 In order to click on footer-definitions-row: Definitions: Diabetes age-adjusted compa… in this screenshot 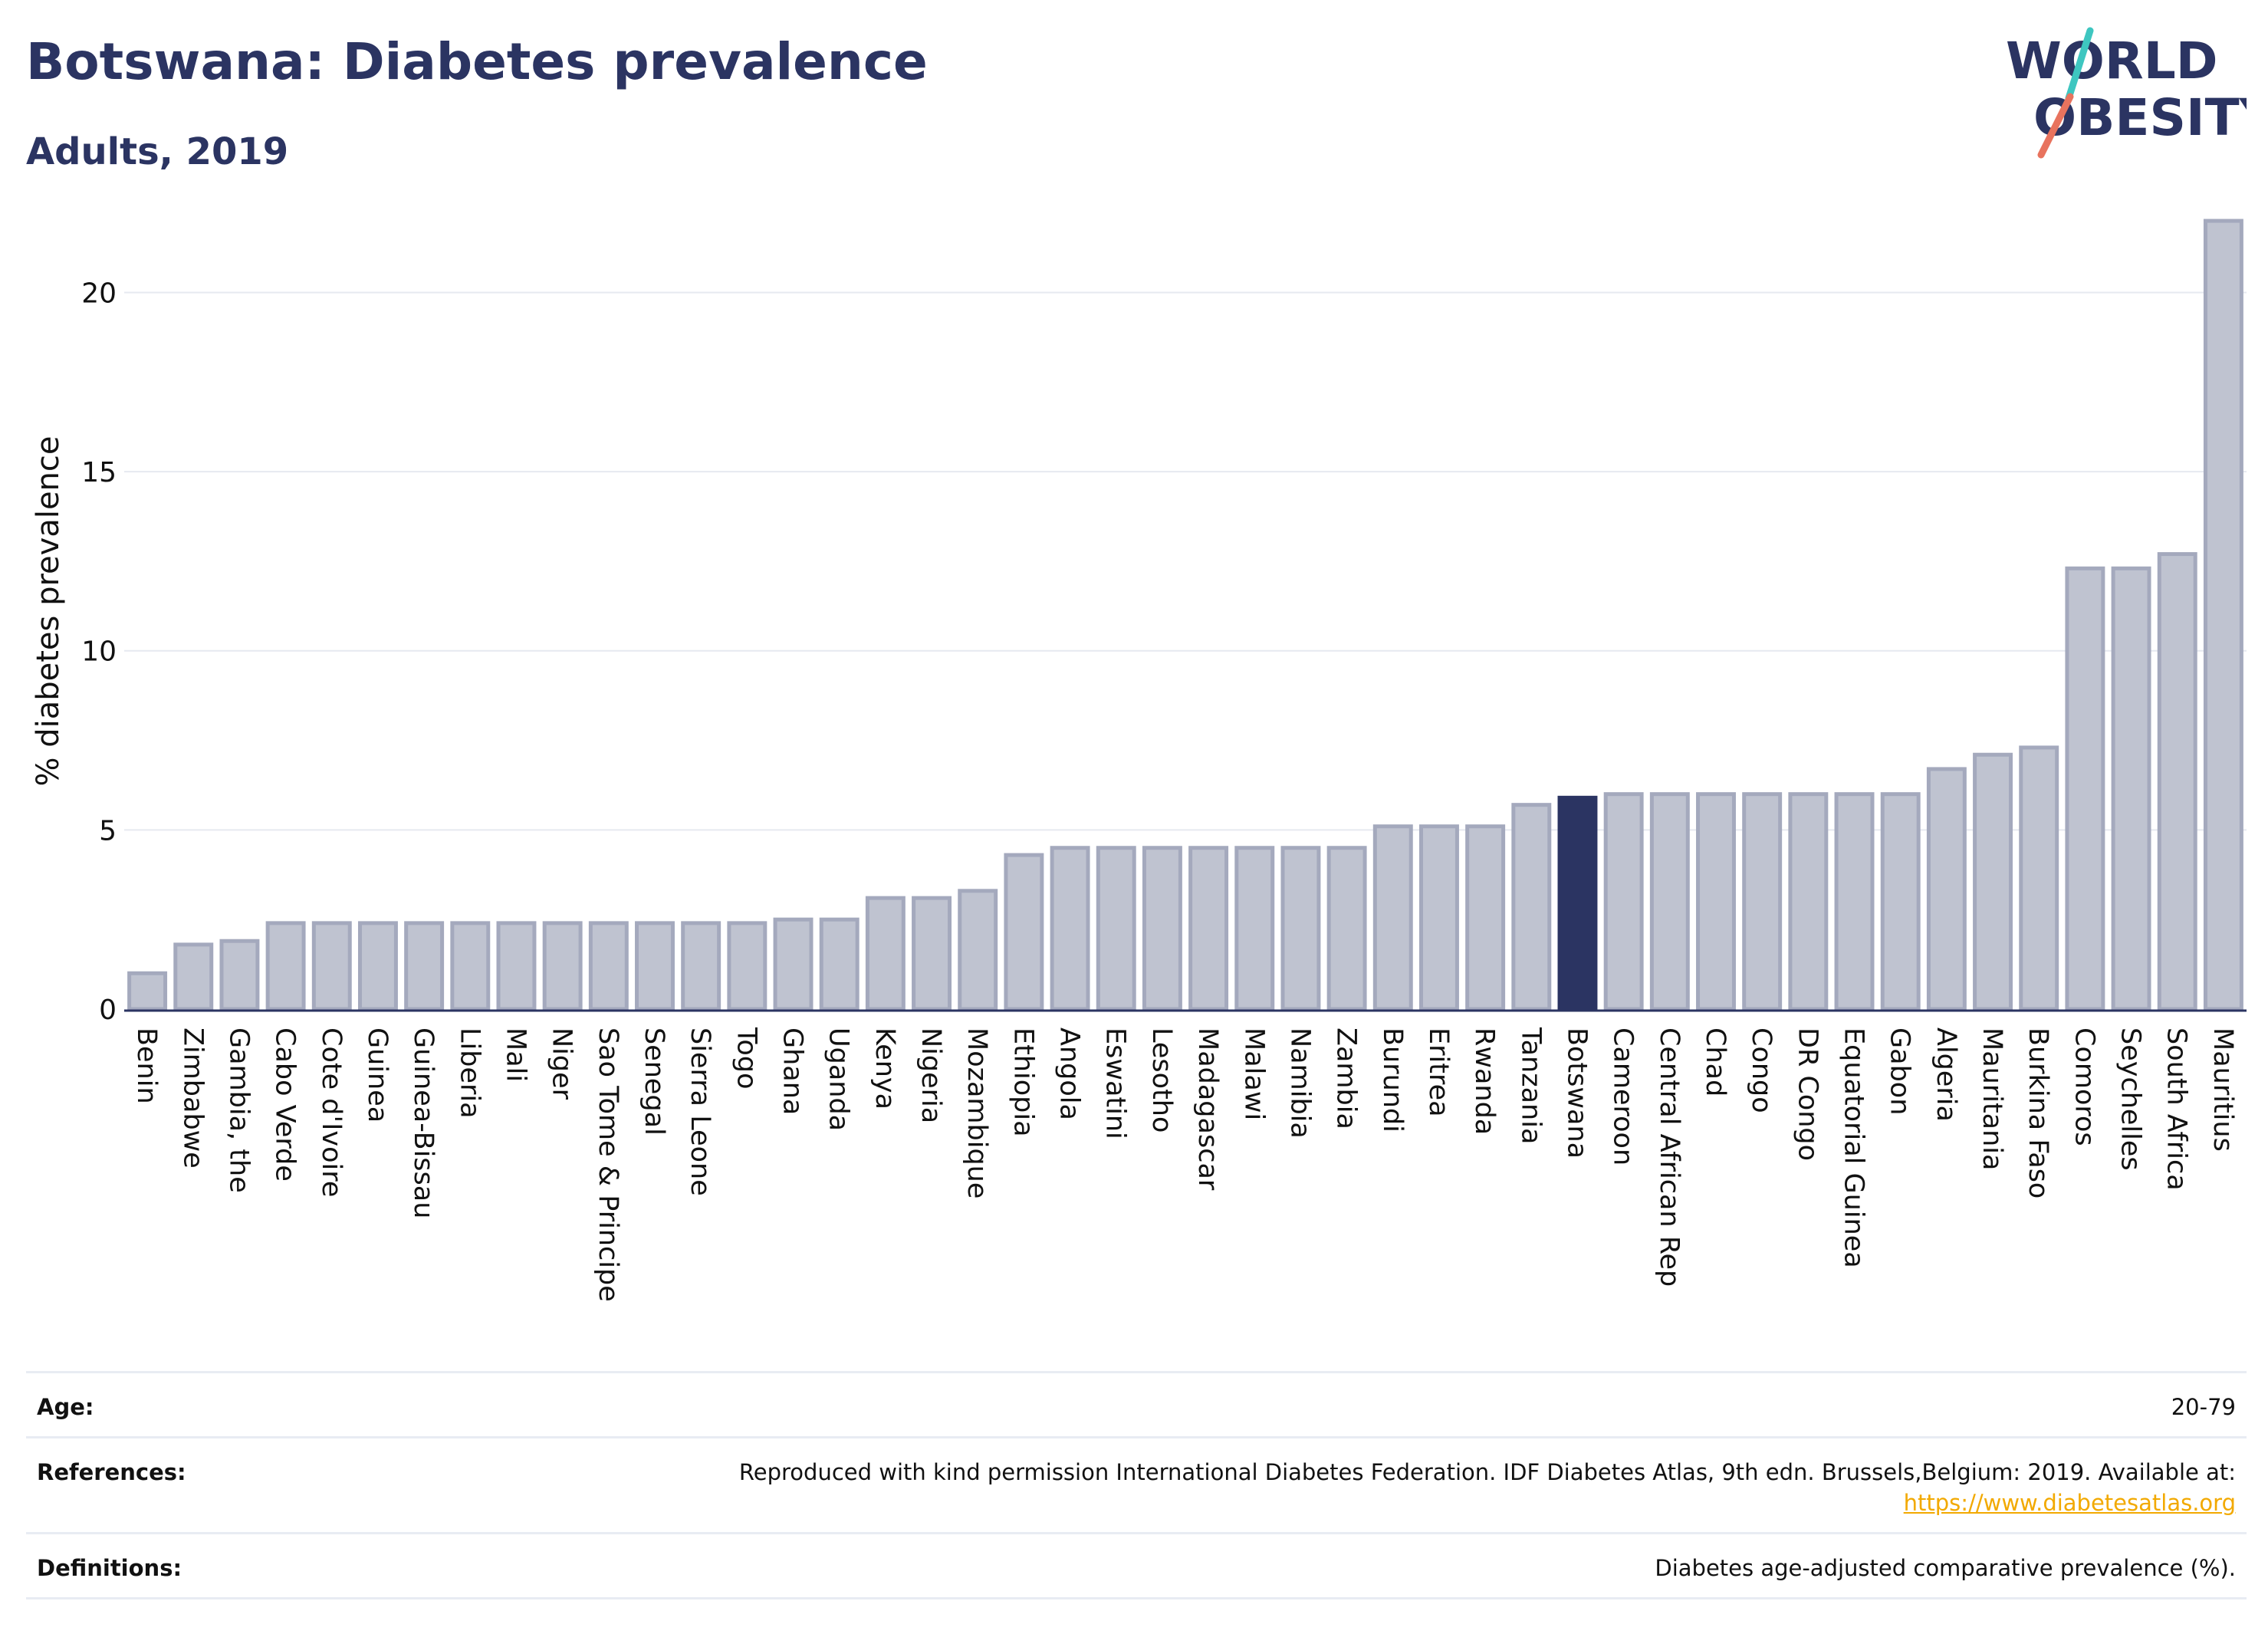, I will do `click(1136, 1566)`.